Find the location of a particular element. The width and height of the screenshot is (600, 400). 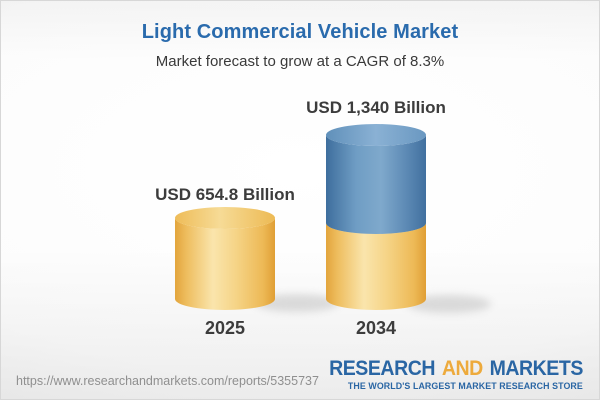

logo-word-markets: MARKETS is located at coordinates (536, 368).